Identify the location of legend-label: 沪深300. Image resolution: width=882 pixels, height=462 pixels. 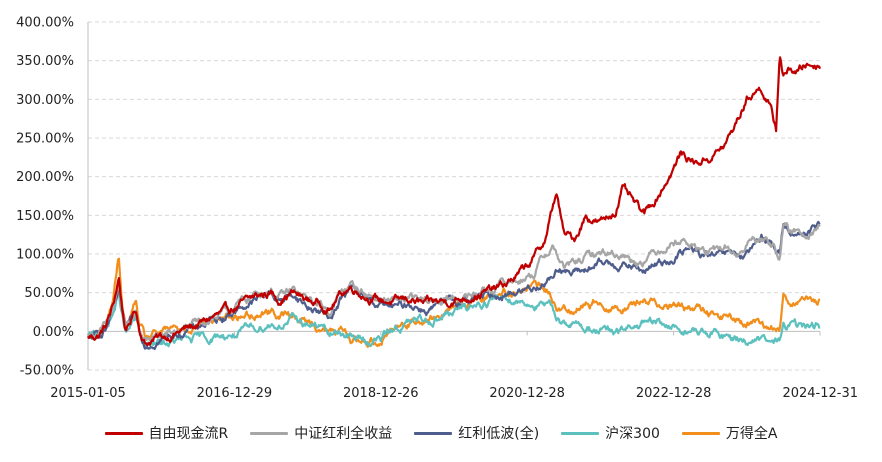
(632, 434).